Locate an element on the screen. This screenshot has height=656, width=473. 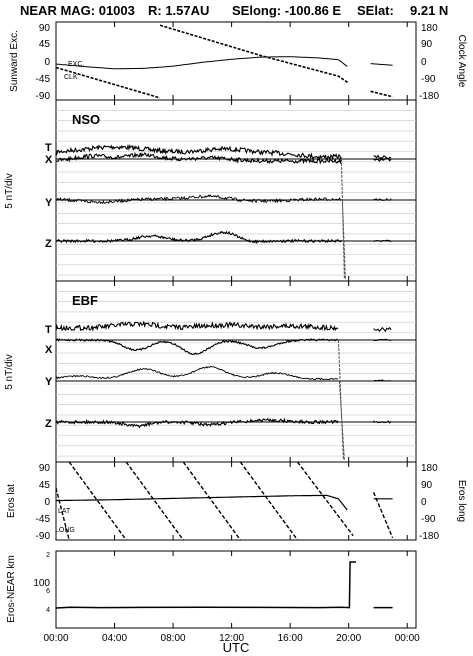
eros-ytick-right-180: 180 is located at coordinates (429, 468).